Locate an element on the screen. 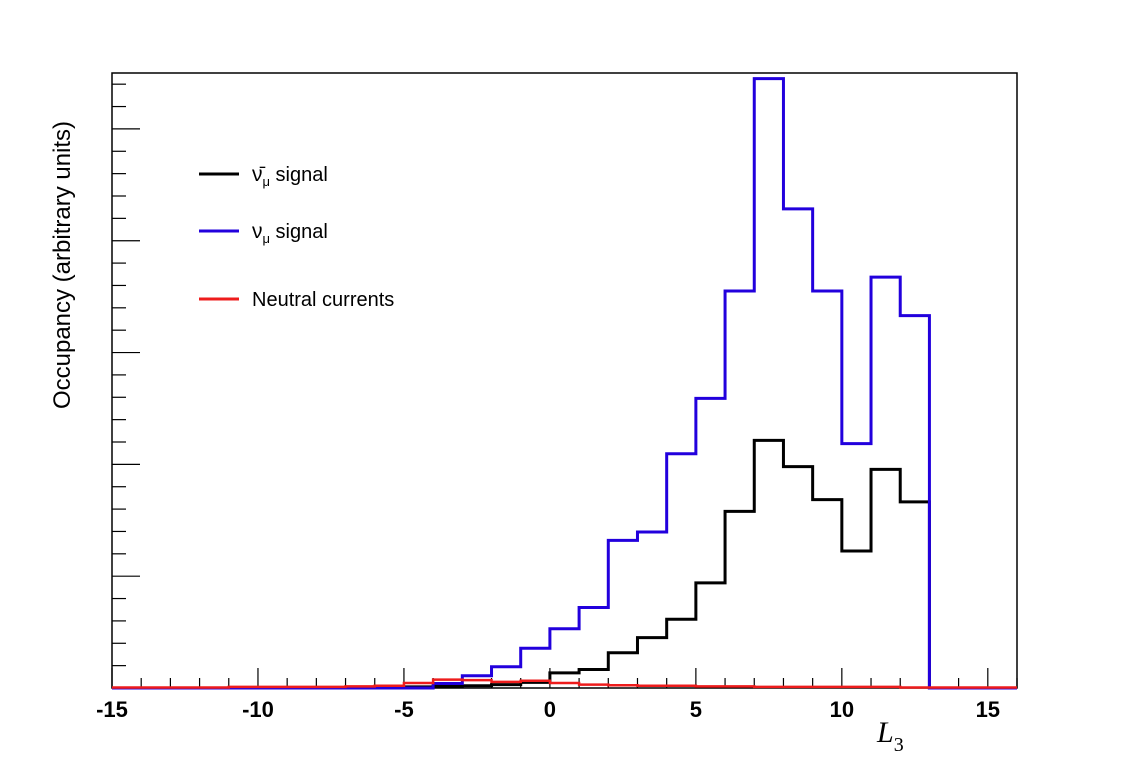  x-tick-label: 15 is located at coordinates (988, 709).